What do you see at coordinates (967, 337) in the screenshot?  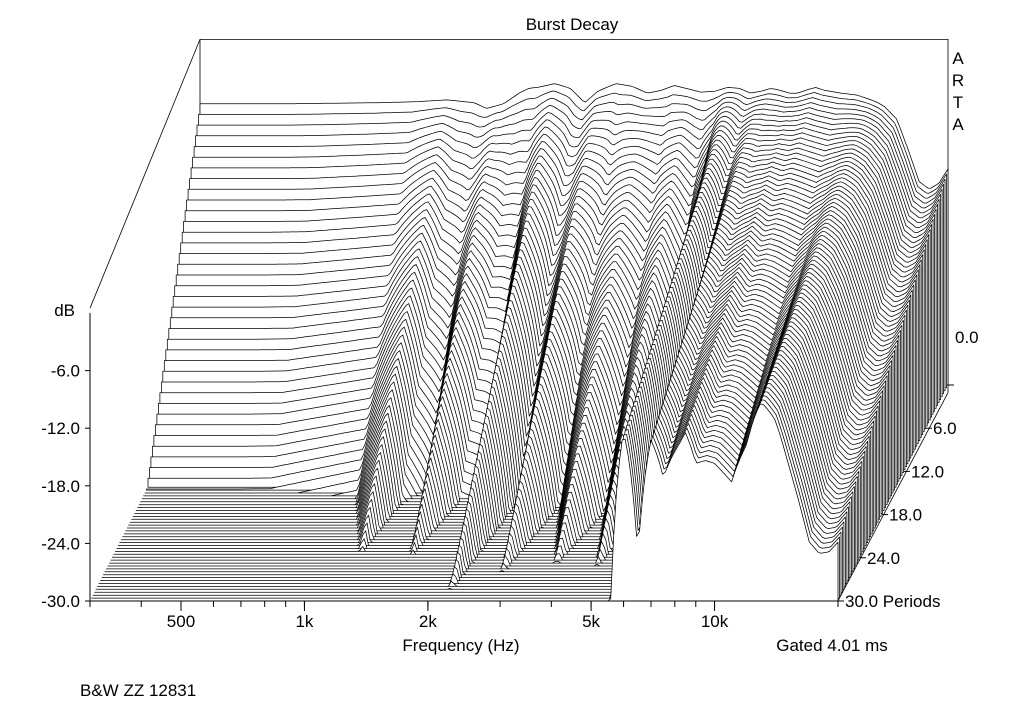 I see `depth-tick-label: 0.0` at bounding box center [967, 337].